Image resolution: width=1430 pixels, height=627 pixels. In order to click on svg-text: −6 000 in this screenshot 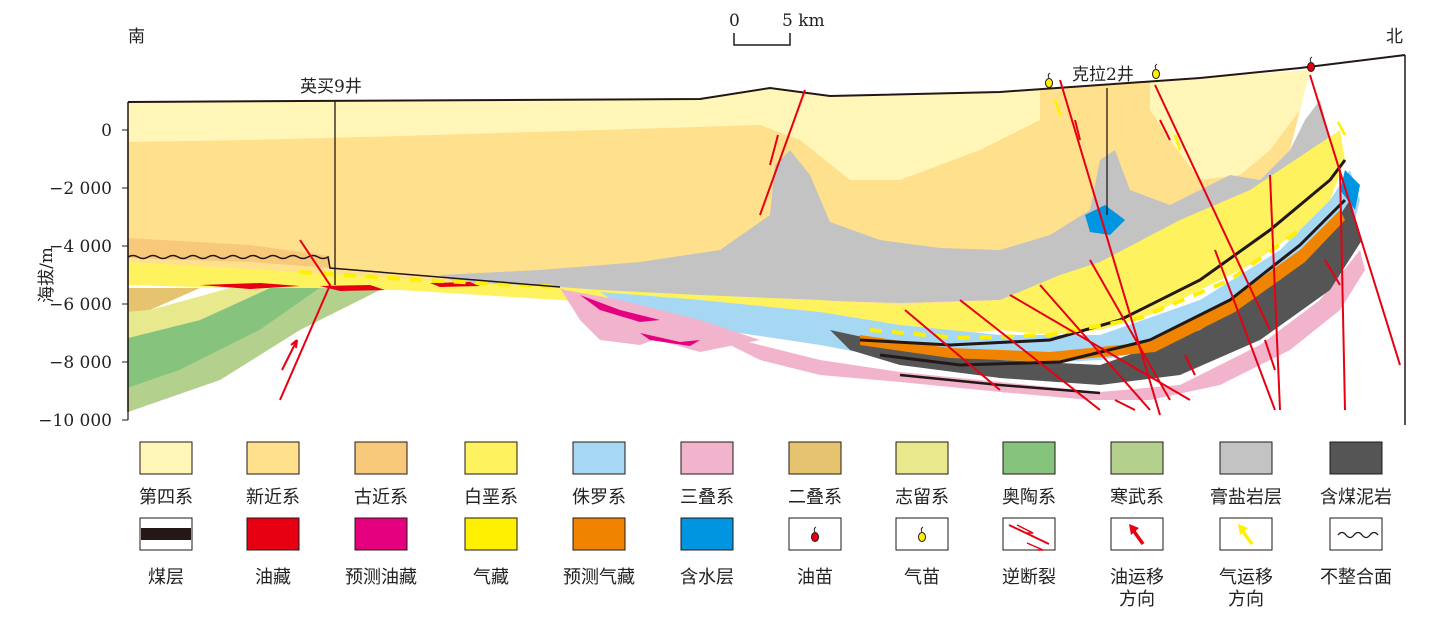, I will do `click(80, 305)`.